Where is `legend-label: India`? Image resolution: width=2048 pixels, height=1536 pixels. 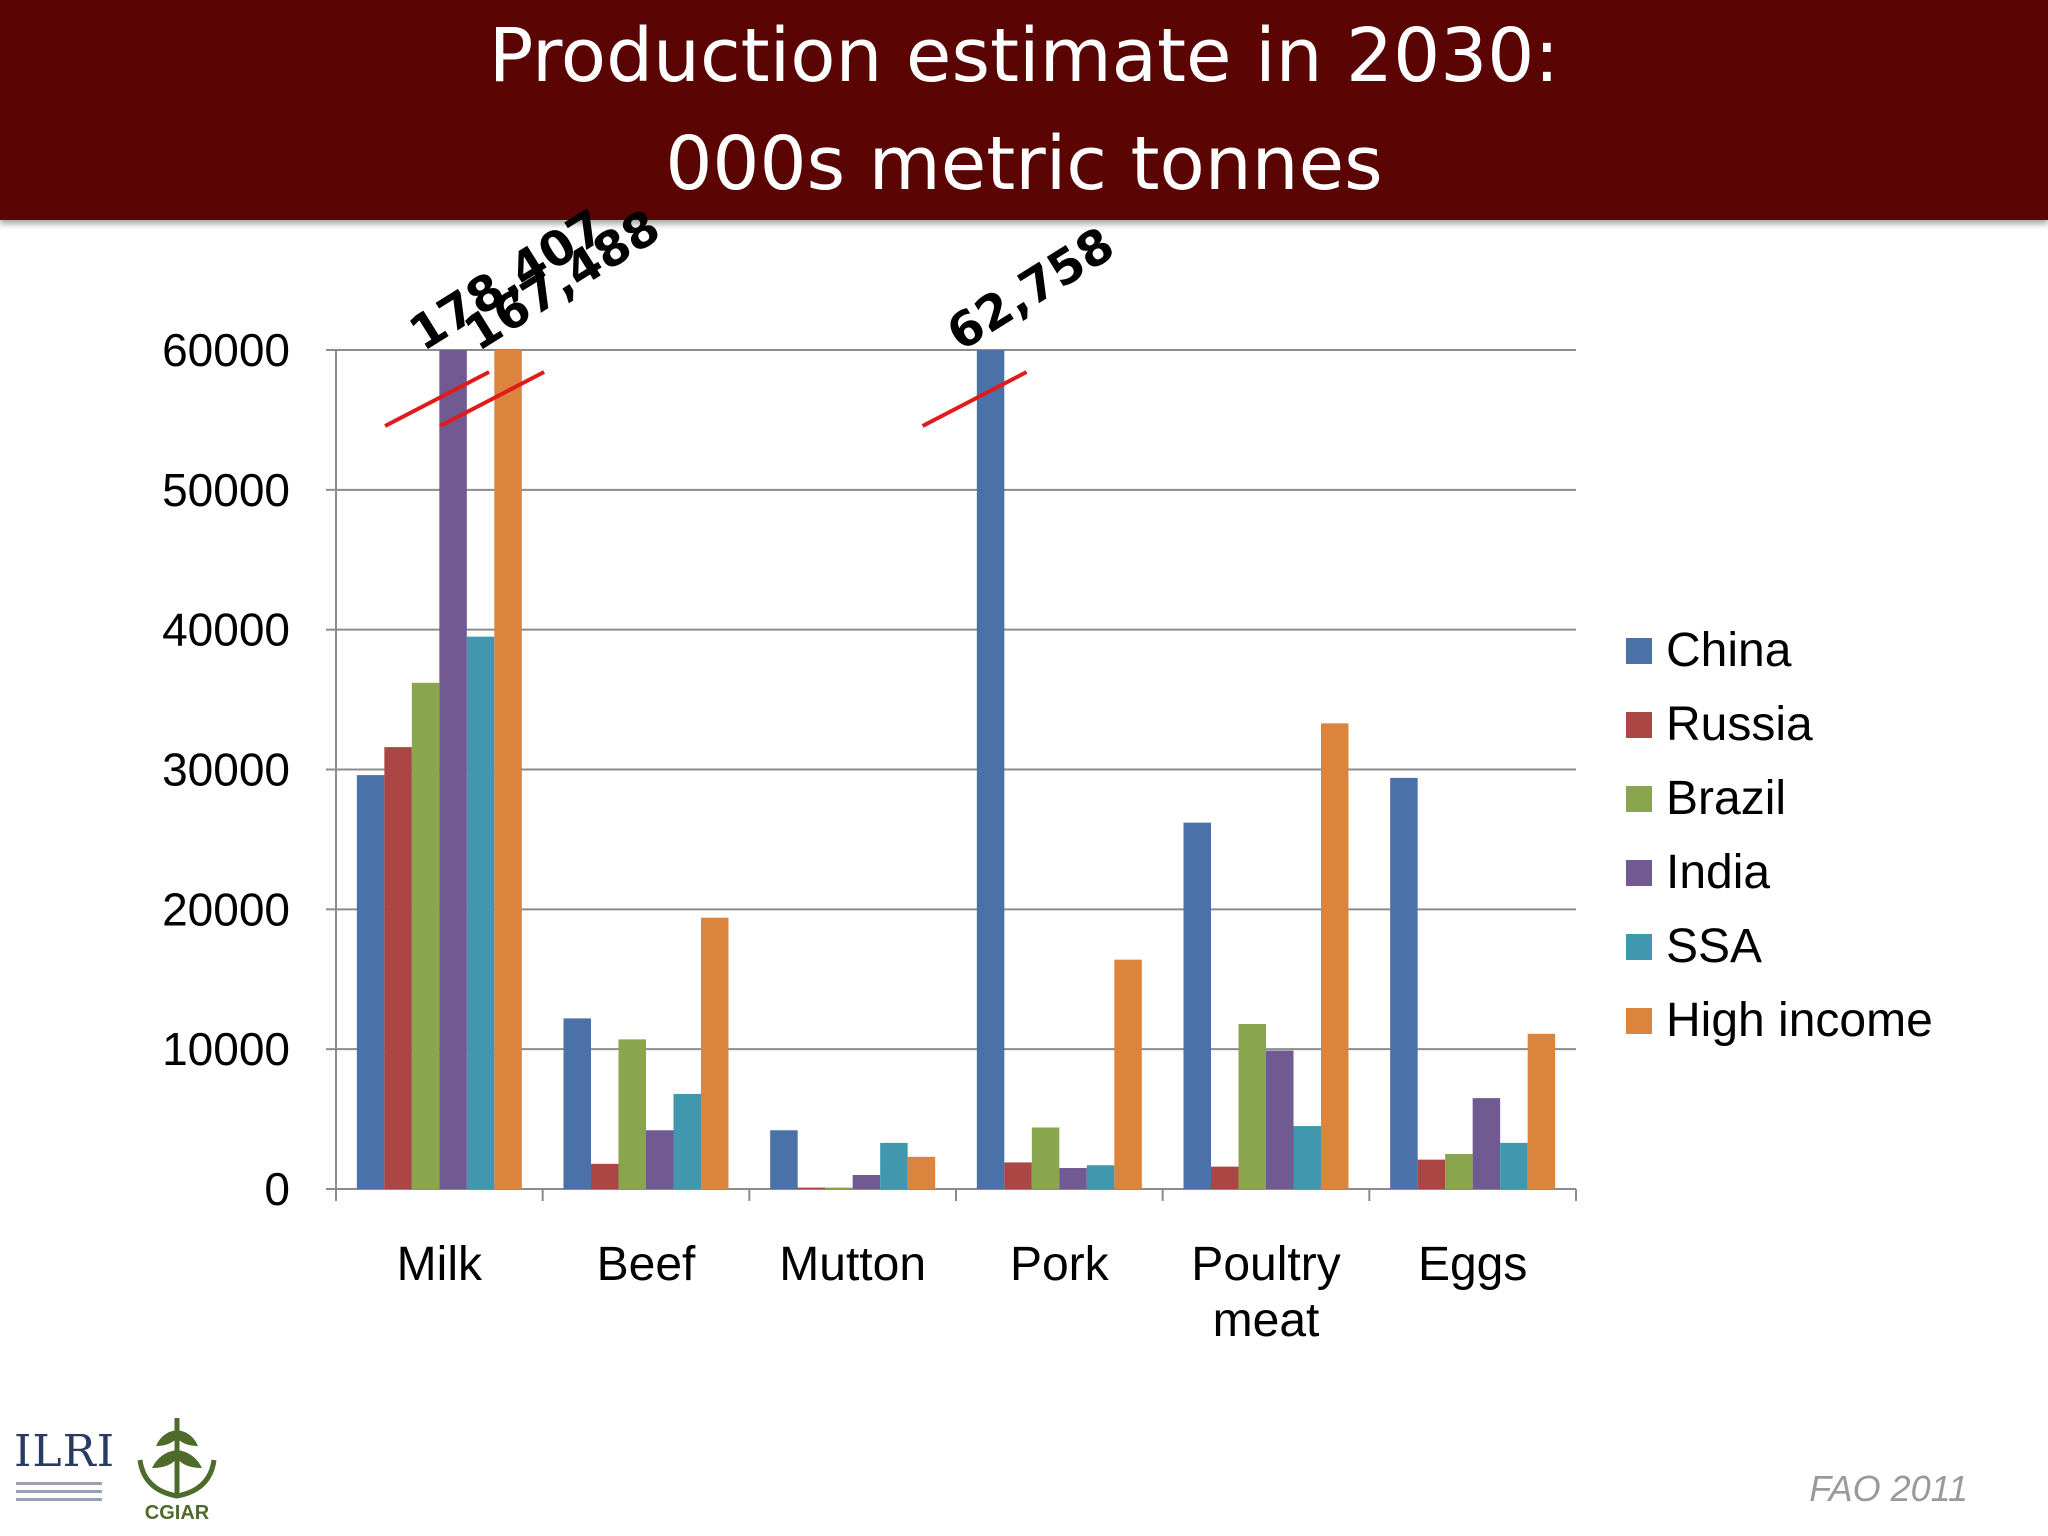
legend-label: India is located at coordinates (1718, 872).